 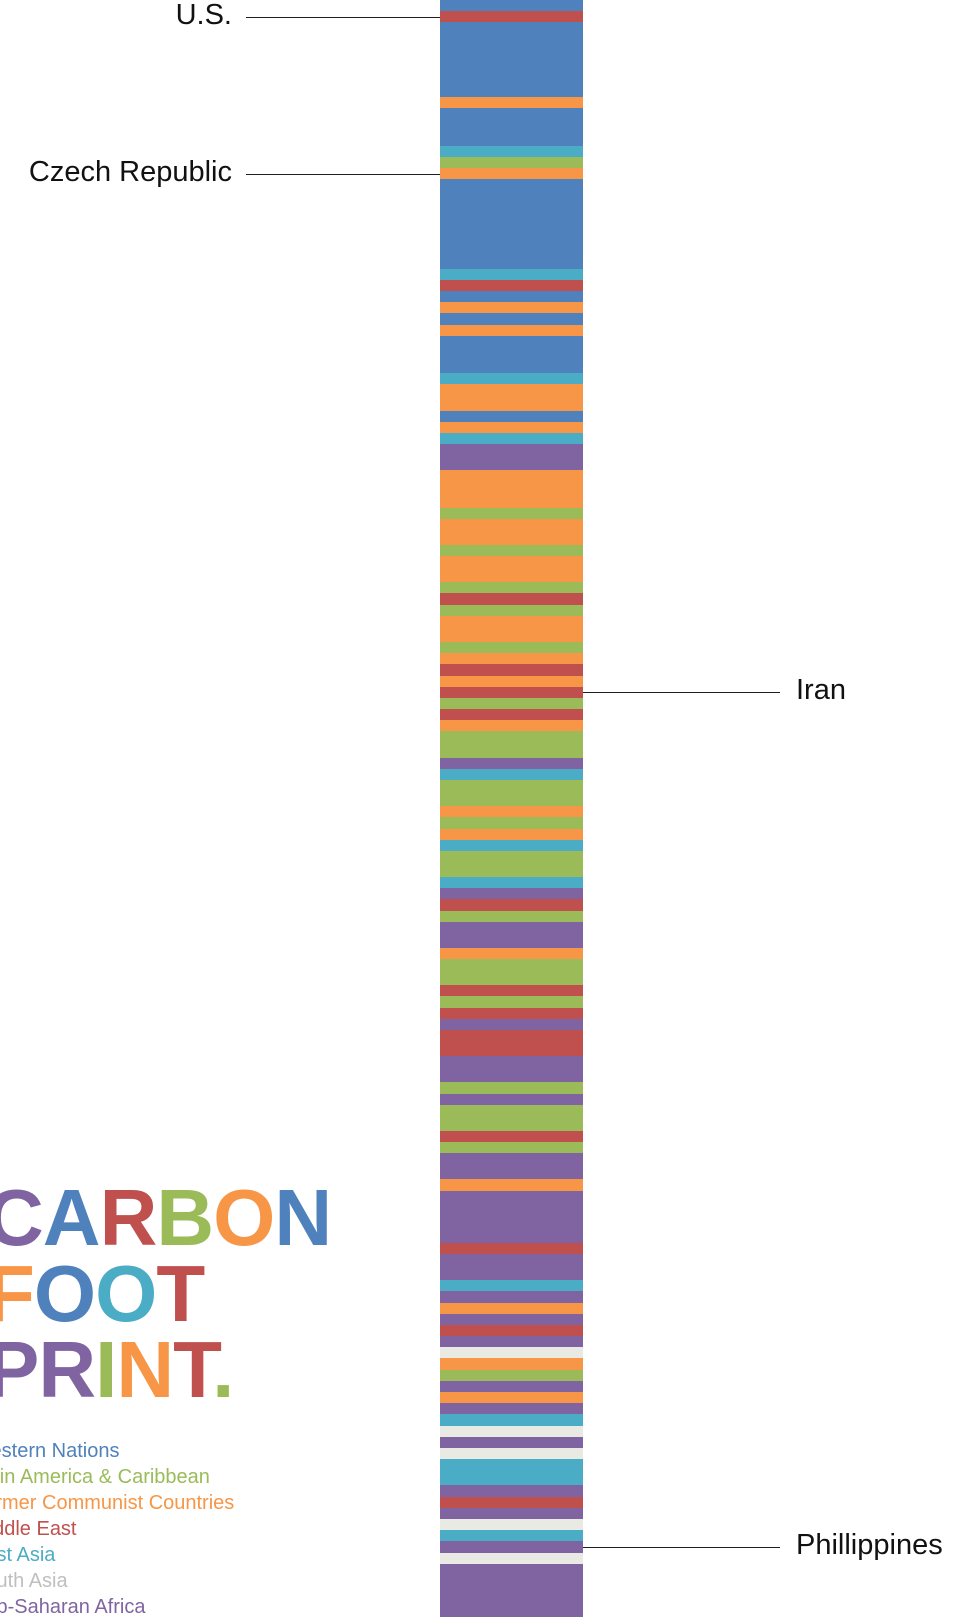 I want to click on label-czech-republic: Czech Republic, so click(x=130, y=172).